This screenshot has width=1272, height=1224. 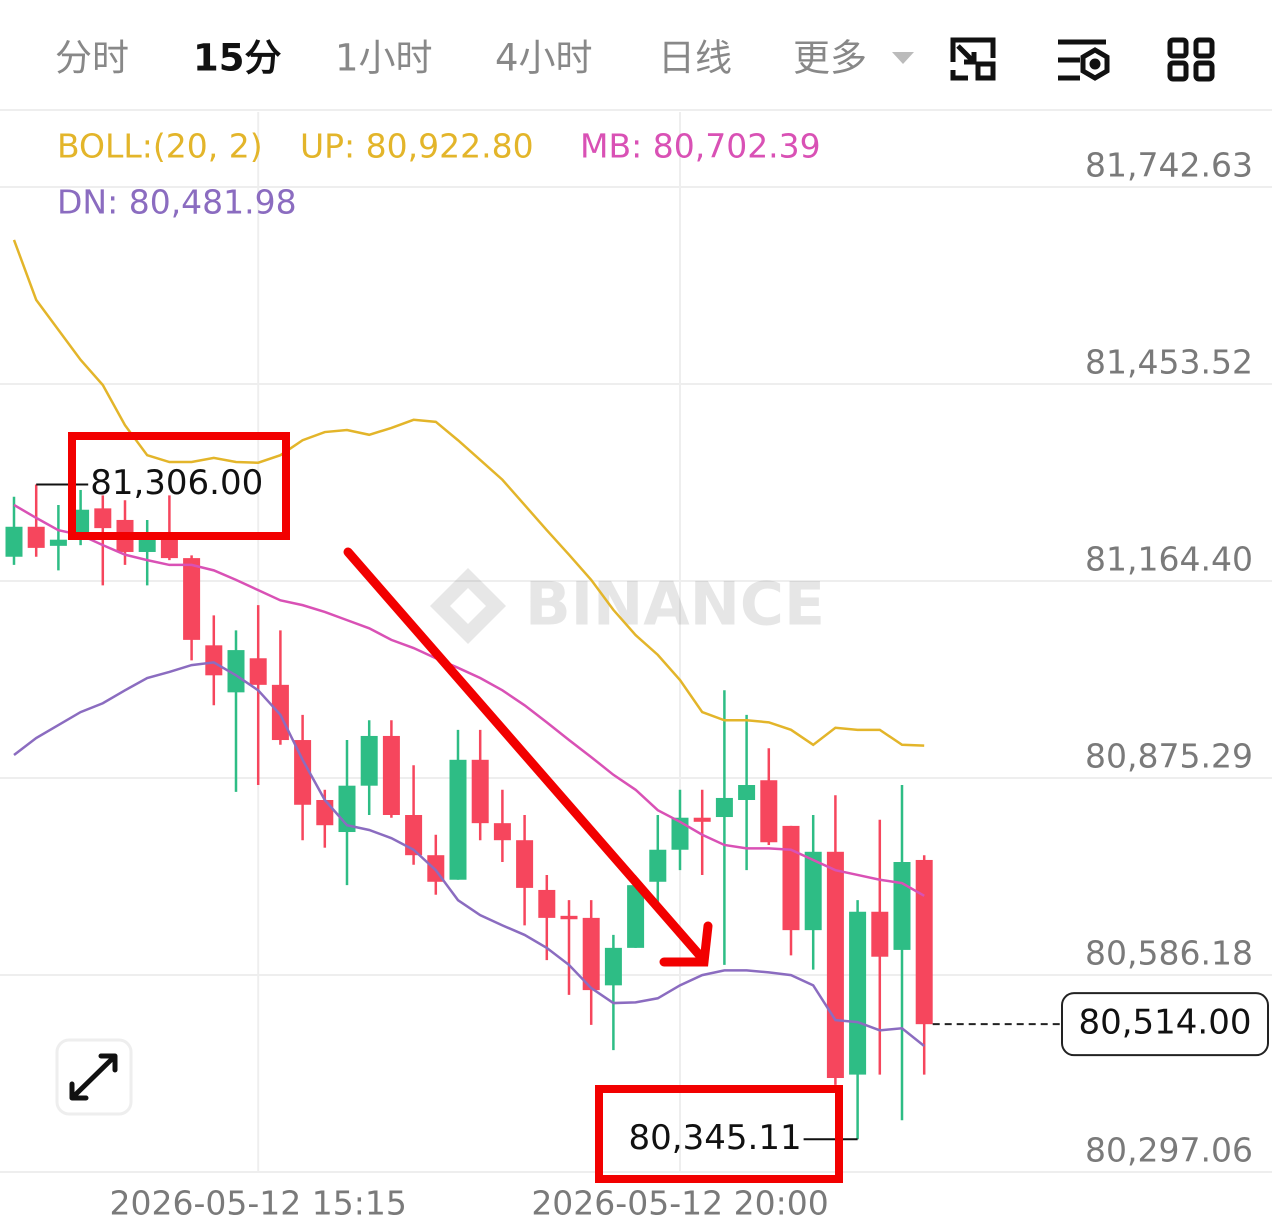 What do you see at coordinates (160, 146) in the screenshot?
I see `indicator-label: BOLL:(20, 2)` at bounding box center [160, 146].